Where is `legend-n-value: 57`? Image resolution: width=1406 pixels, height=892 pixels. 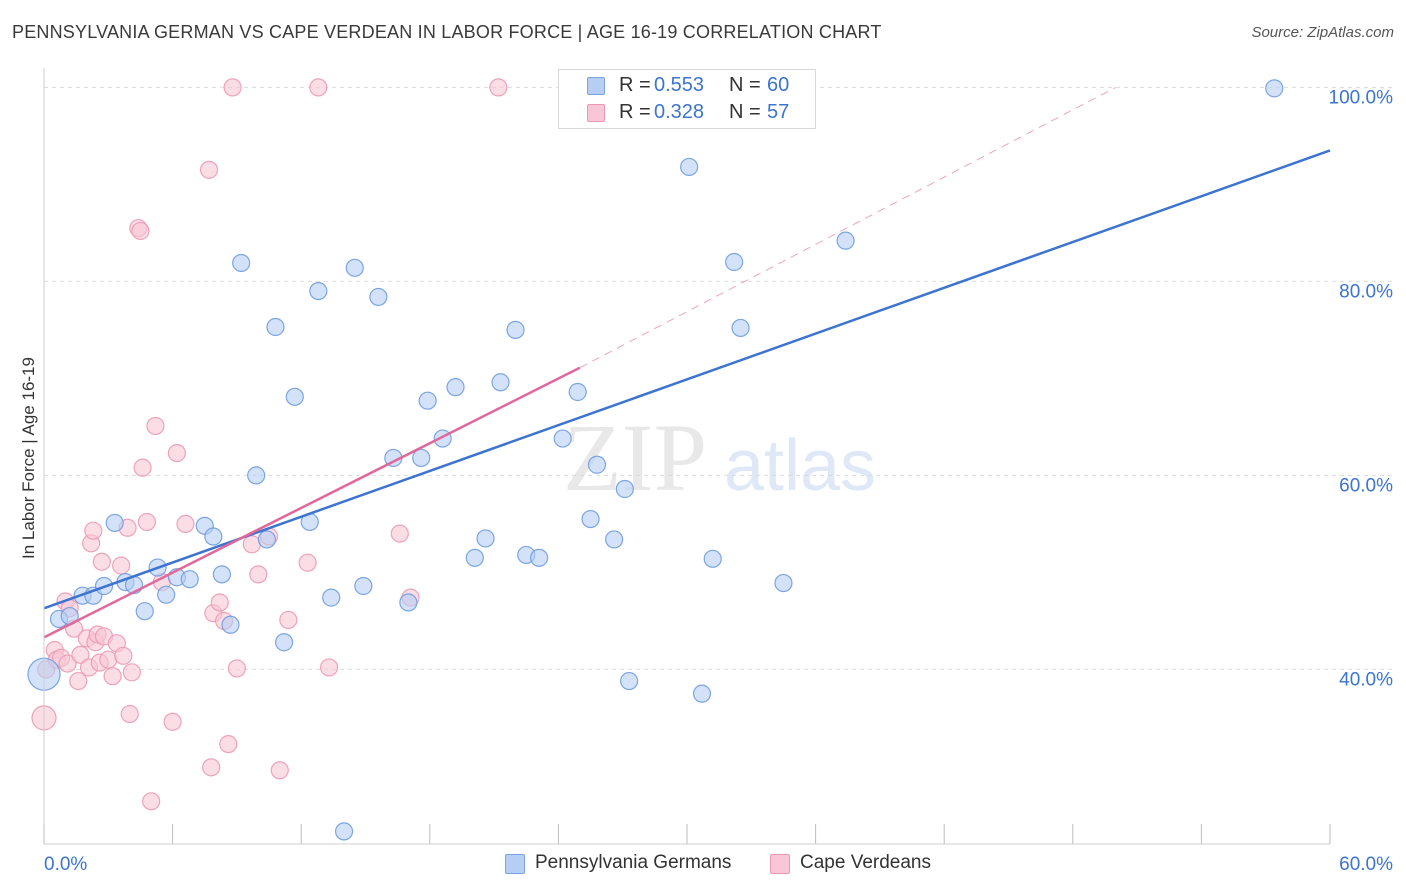 legend-n-value: 57 is located at coordinates (778, 112).